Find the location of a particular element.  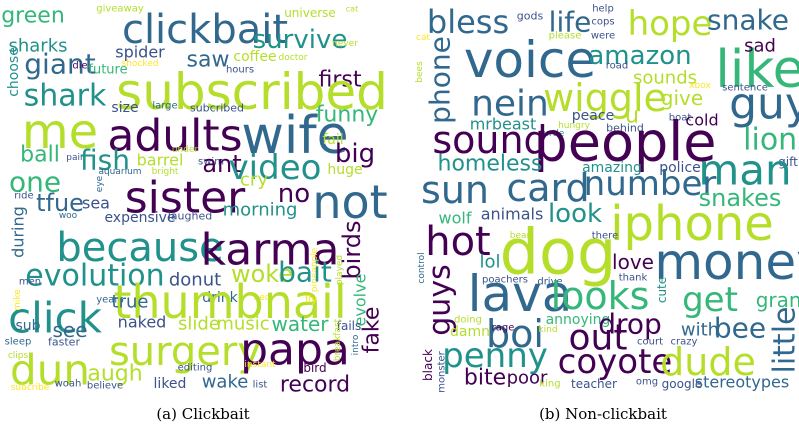

cloud-word: editing is located at coordinates (195, 368).